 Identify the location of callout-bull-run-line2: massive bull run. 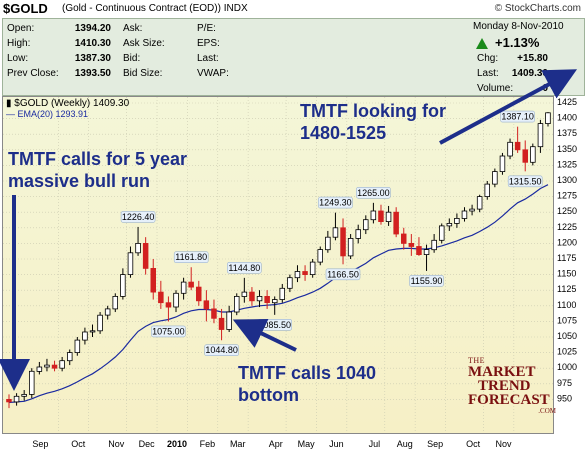
(79, 181).